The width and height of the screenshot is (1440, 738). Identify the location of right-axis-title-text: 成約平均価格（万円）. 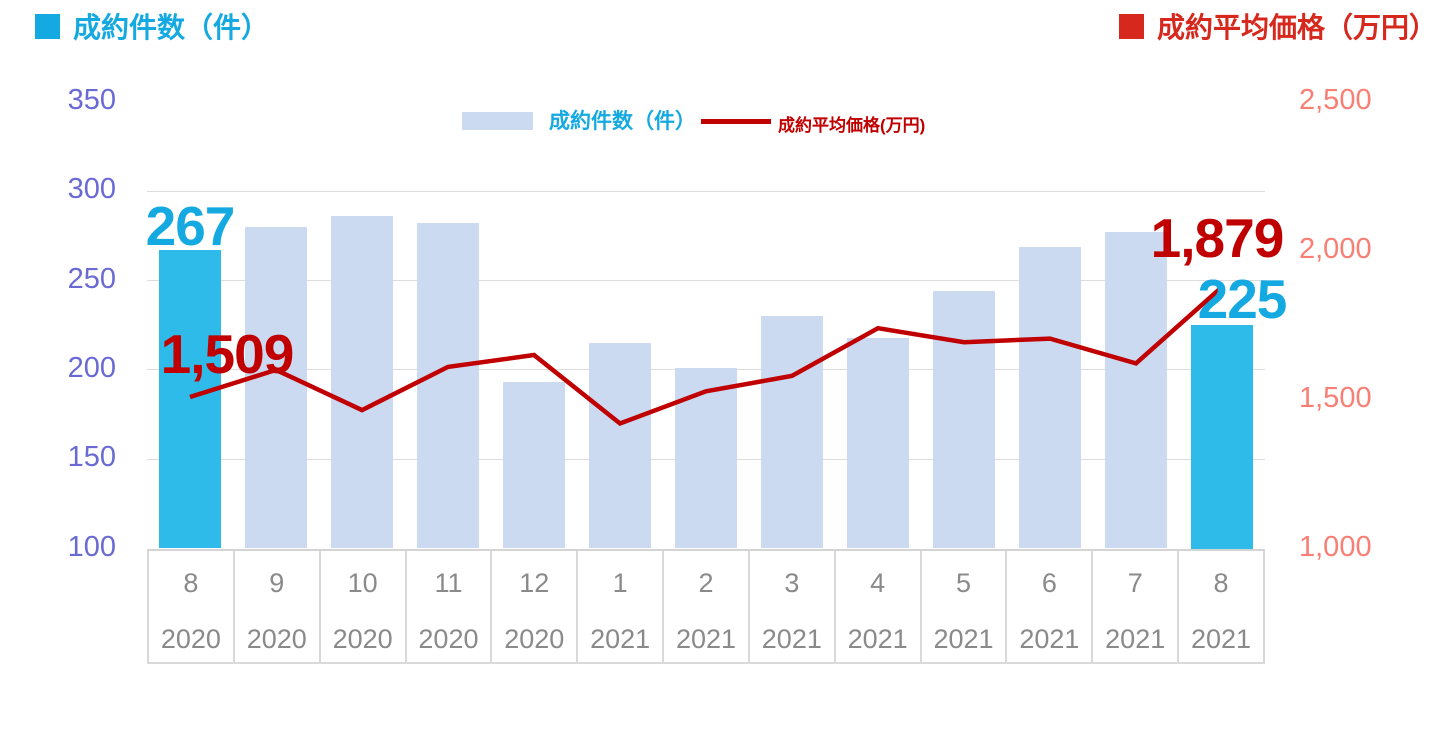
(1296, 27).